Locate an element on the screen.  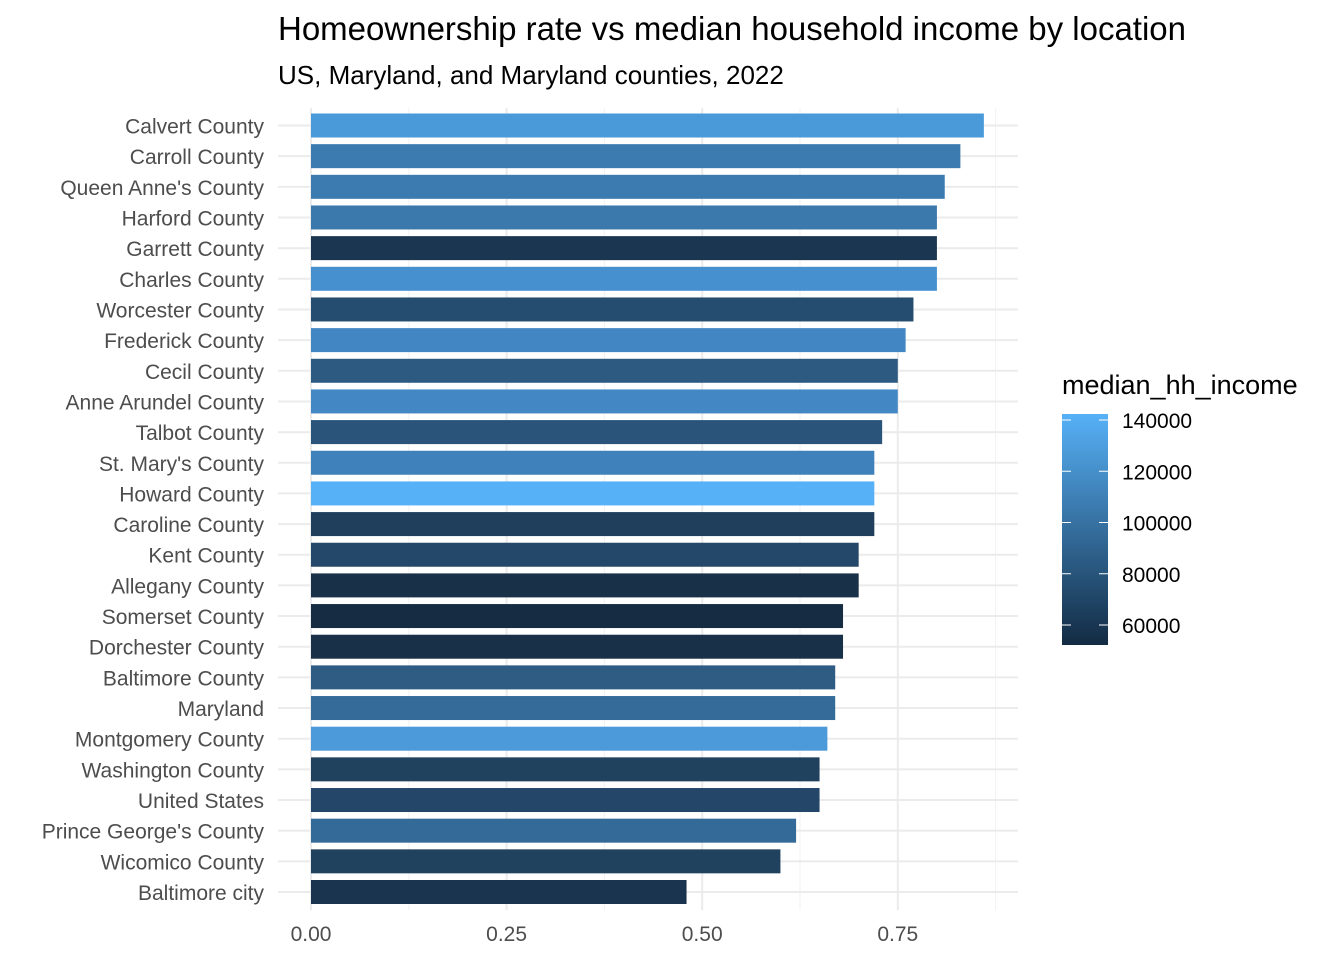
x-tick-label: 0.75 is located at coordinates (897, 934).